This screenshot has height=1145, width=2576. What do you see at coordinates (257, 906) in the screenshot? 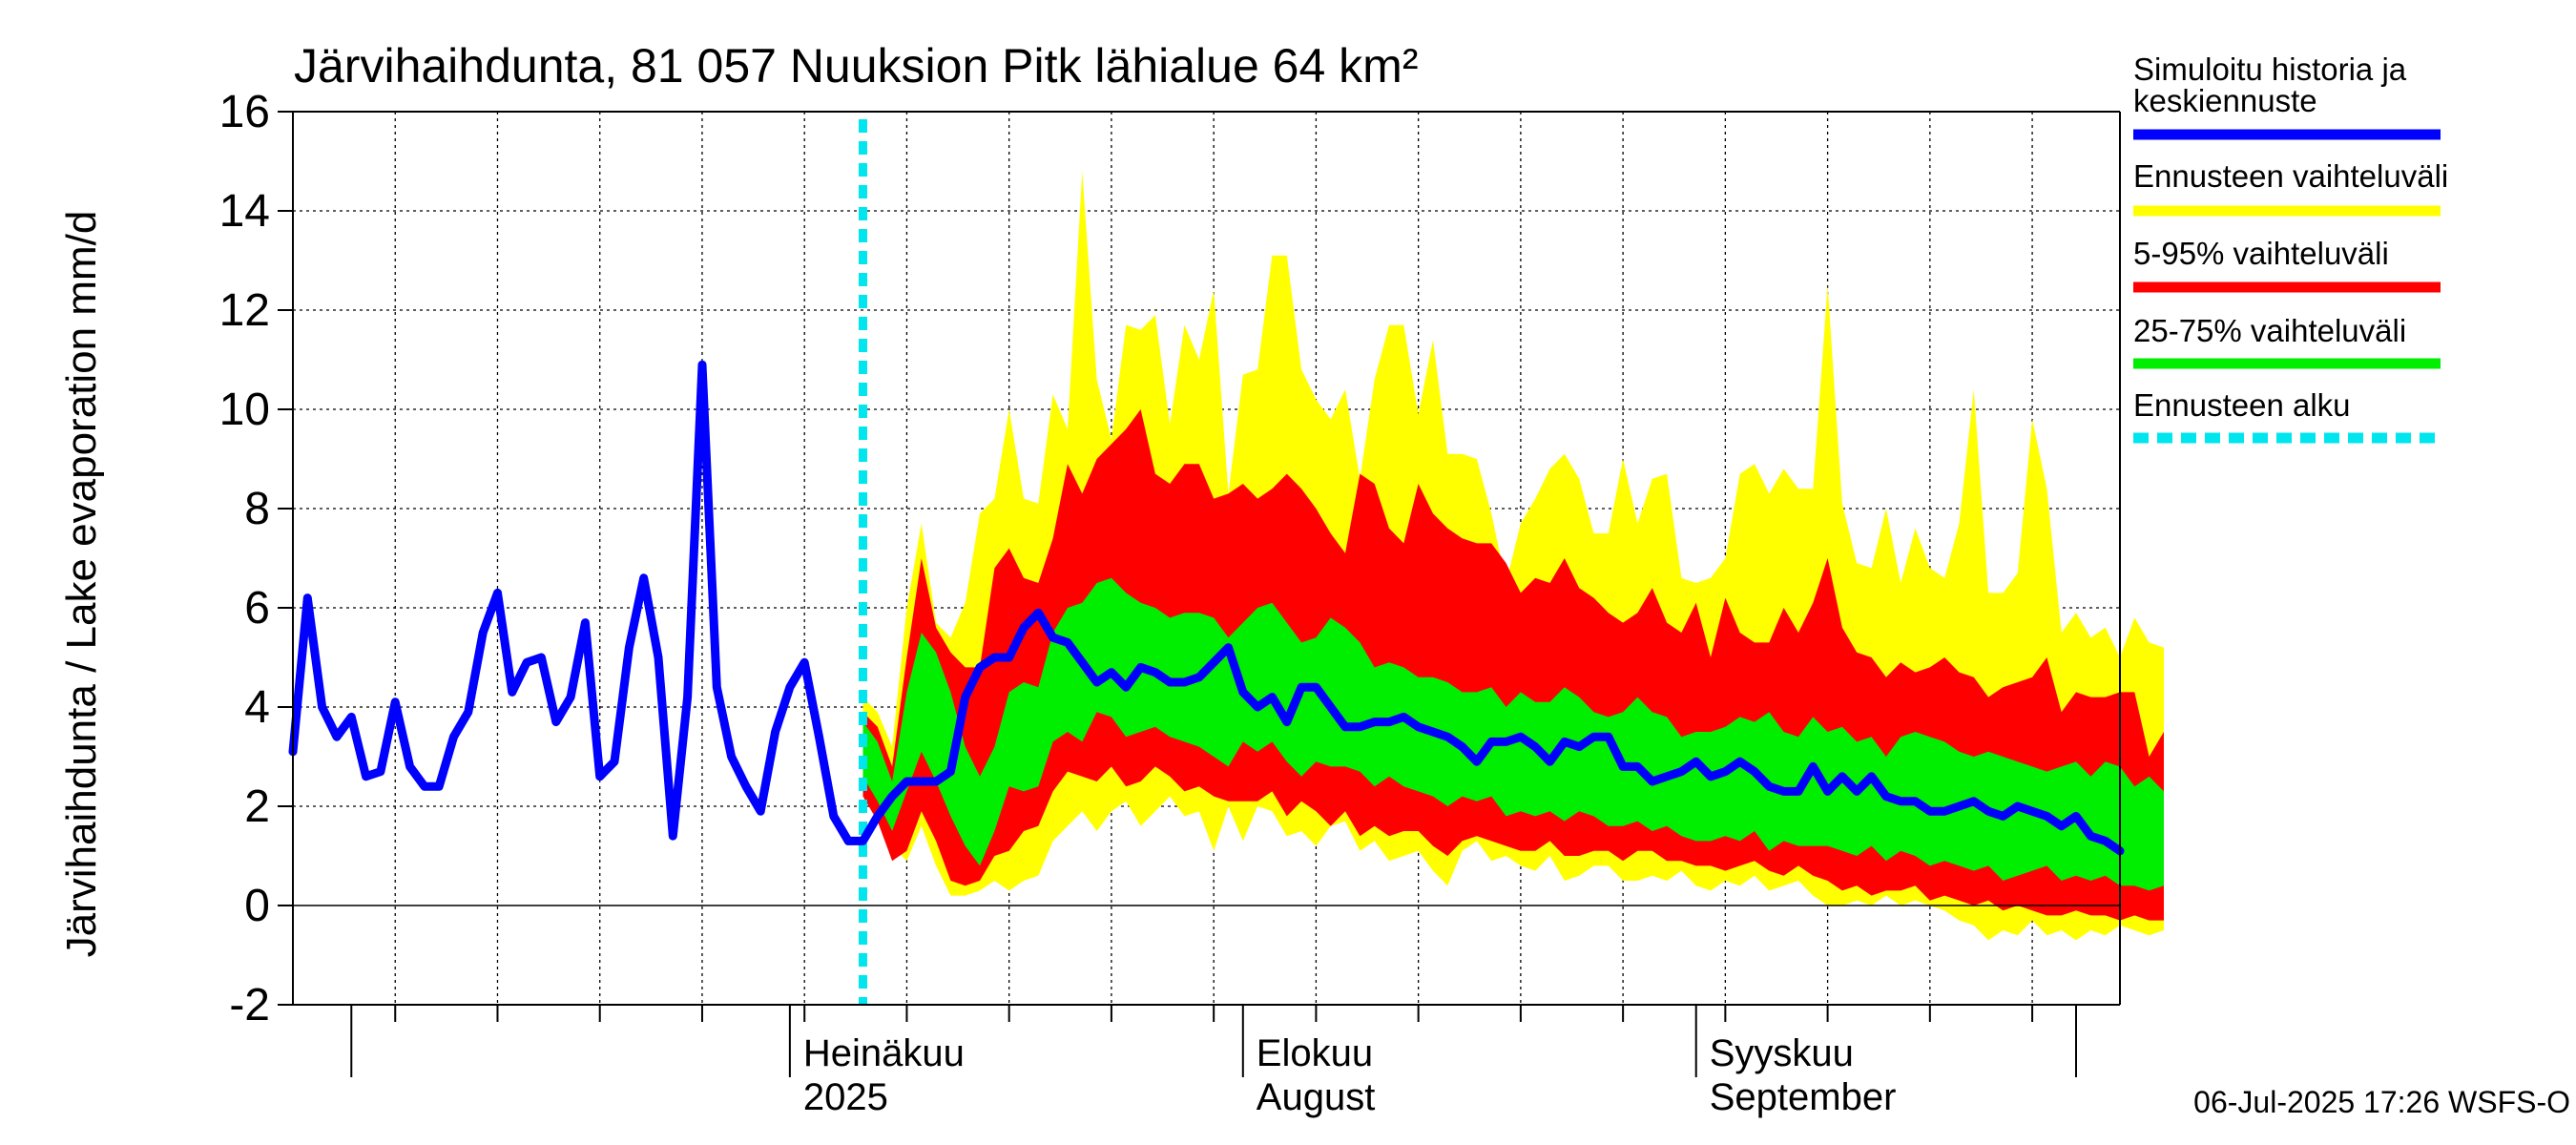
I see `y-tick-label: 0` at bounding box center [257, 906].